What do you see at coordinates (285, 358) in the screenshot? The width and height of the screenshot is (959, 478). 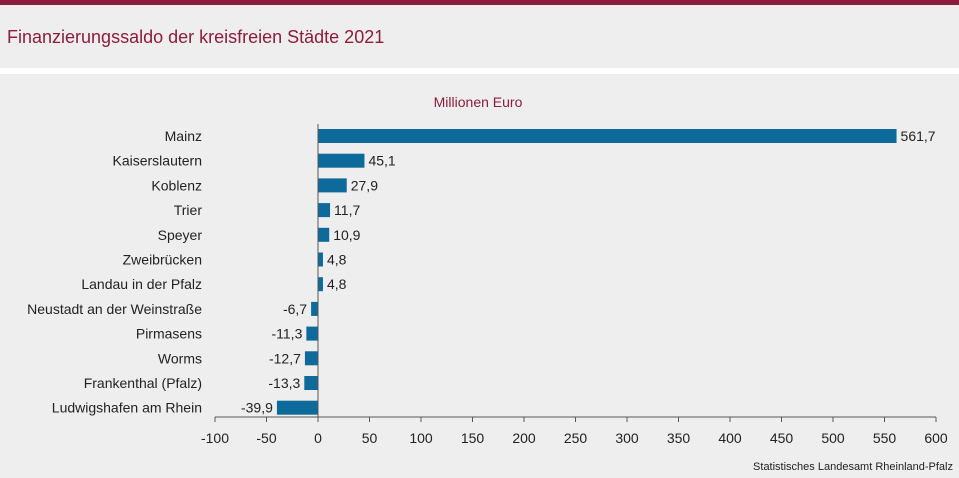 I see `value-label: -12,7` at bounding box center [285, 358].